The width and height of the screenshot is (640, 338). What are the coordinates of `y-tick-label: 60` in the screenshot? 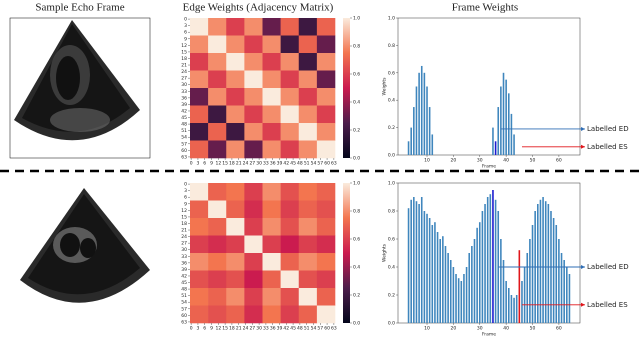 It's located at (184, 151).